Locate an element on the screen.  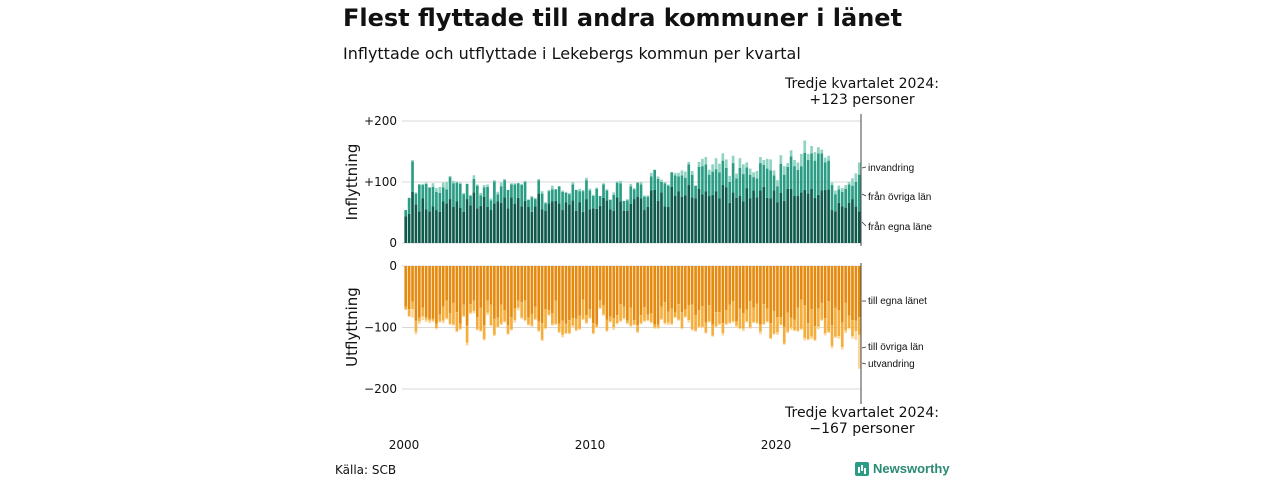
callout-top-line1: Tredje kvartalet 2024: is located at coordinates (862, 84).